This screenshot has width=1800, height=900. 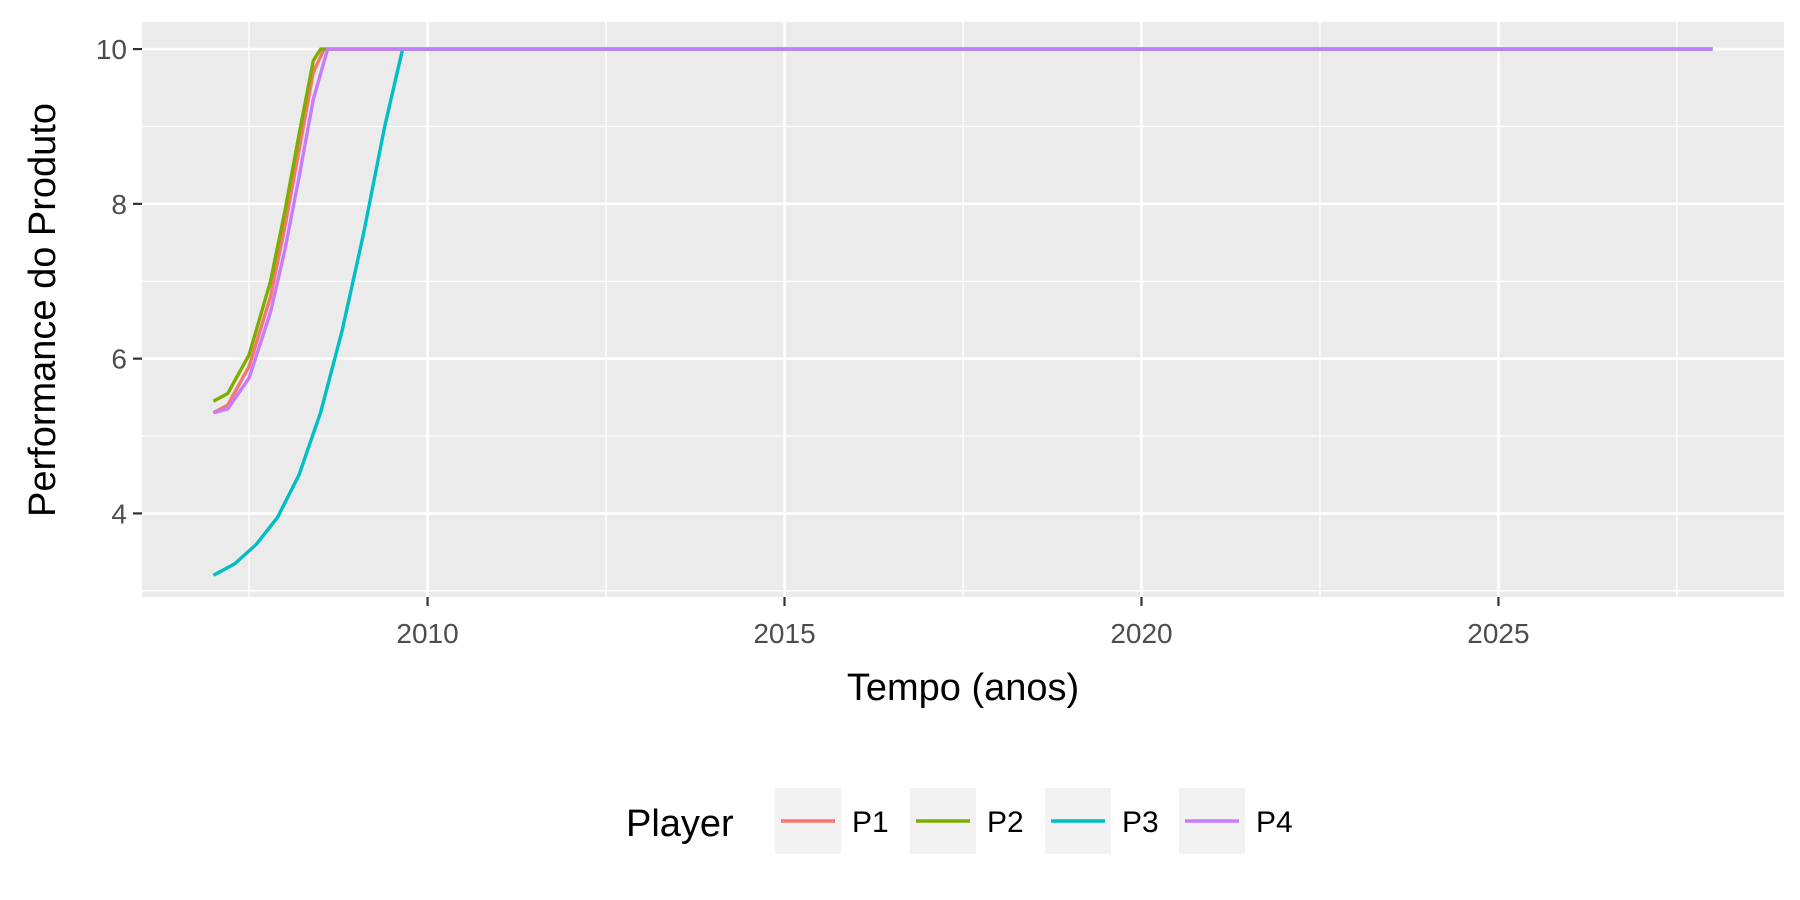 What do you see at coordinates (119, 204) in the screenshot?
I see `y-tick-label: 8` at bounding box center [119, 204].